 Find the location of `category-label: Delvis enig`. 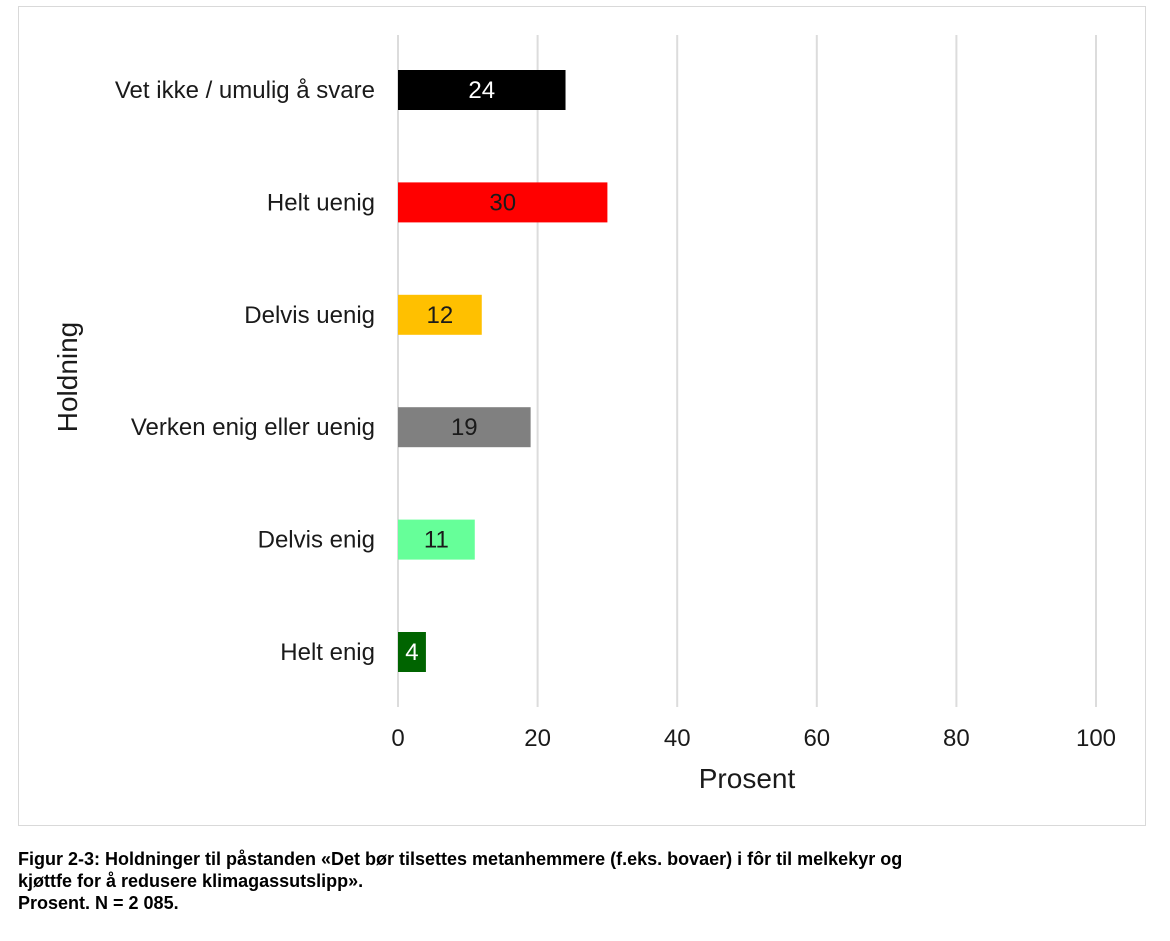

category-label: Delvis enig is located at coordinates (316, 540).